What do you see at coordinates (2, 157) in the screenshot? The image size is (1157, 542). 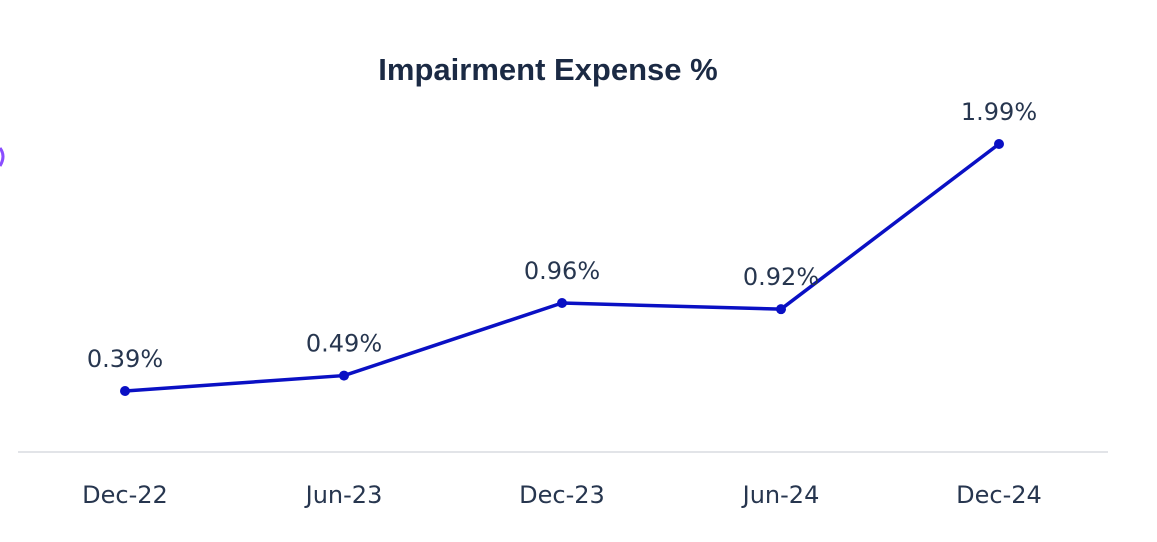 I see `edge-mark` at bounding box center [2, 157].